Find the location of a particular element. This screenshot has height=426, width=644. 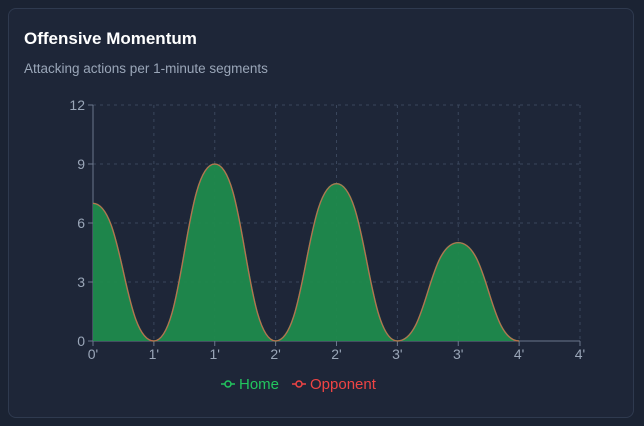

y-tick-label: 6 is located at coordinates (81, 223).